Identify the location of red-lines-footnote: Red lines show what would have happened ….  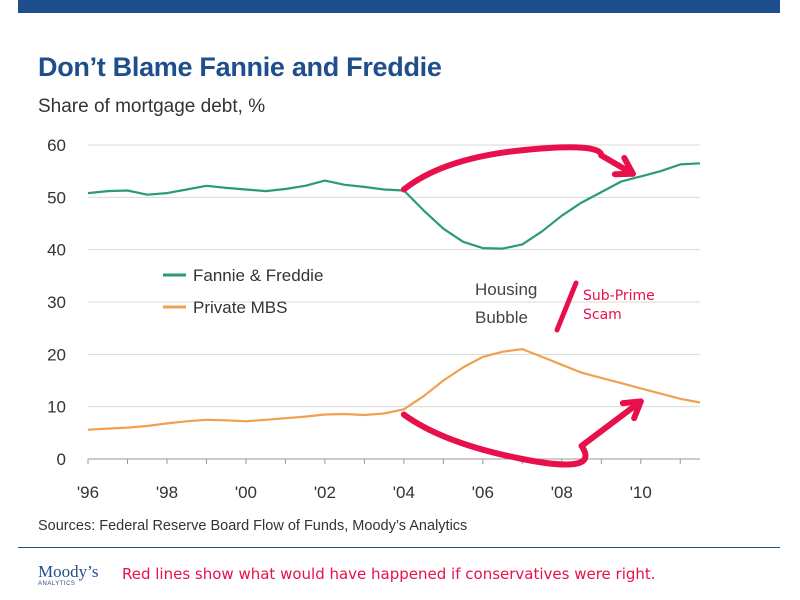
(389, 574).